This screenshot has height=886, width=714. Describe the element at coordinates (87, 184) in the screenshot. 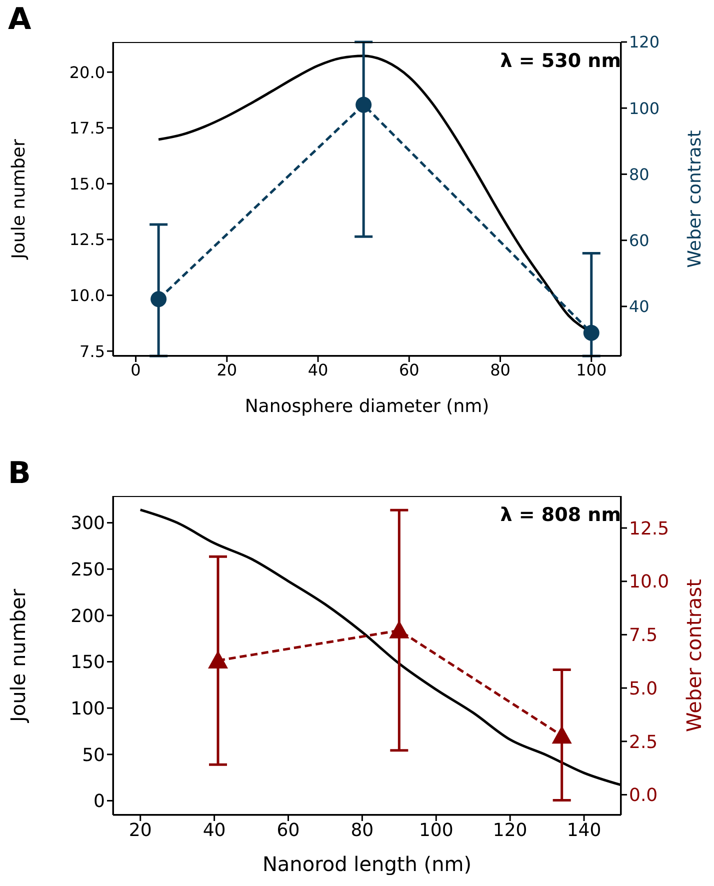

I see `y-tick-label: 15.0` at that location.